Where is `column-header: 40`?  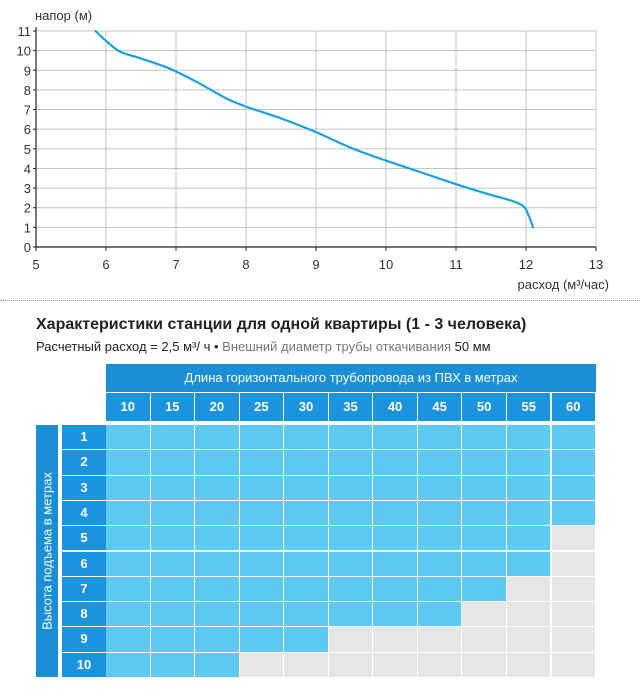 column-header: 40 is located at coordinates (395, 407).